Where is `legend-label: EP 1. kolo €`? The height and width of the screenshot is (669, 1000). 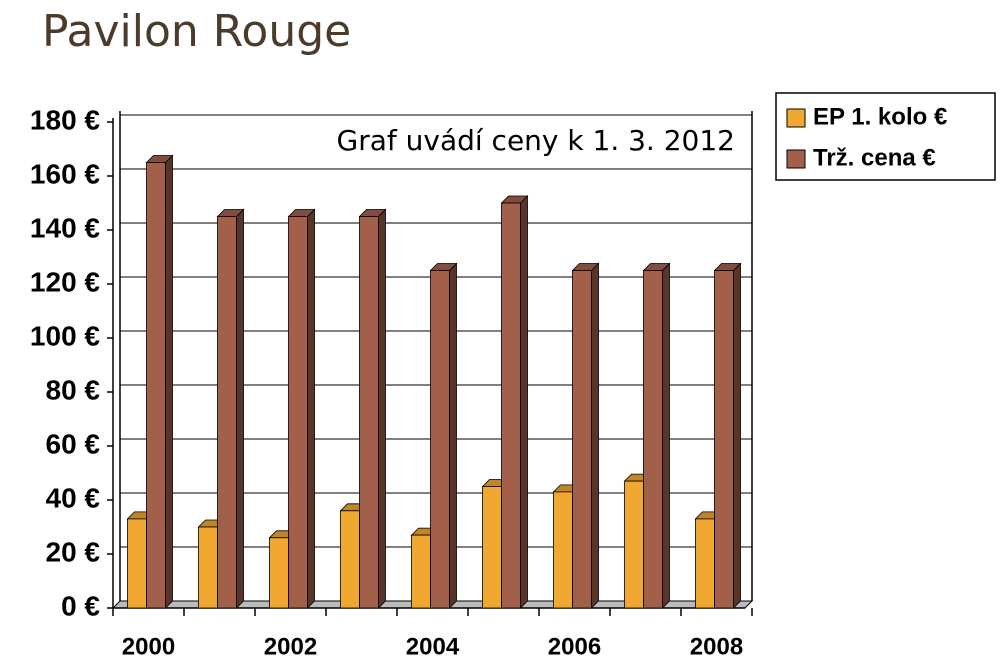 legend-label: EP 1. kolo € is located at coordinates (880, 116).